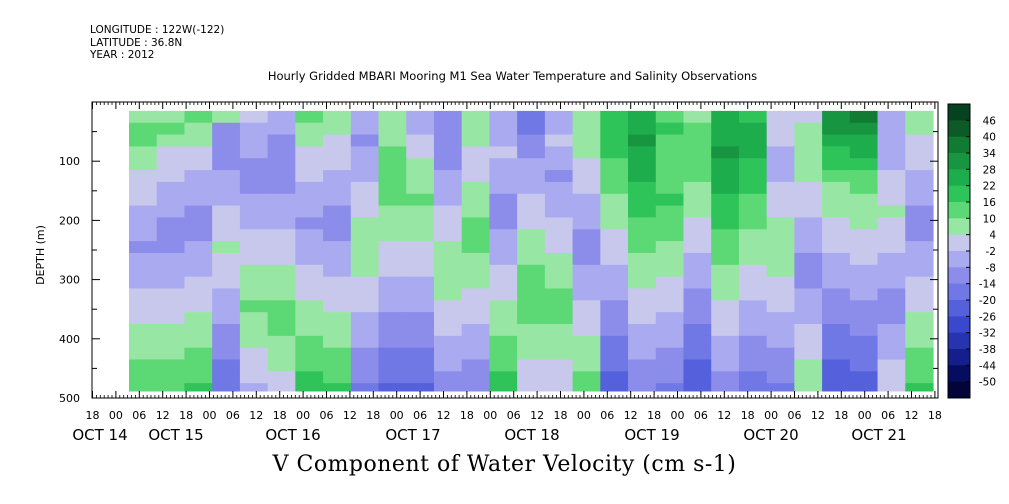 The width and height of the screenshot is (1009, 504). What do you see at coordinates (987, 383) in the screenshot?
I see `colorbar-label: -50` at bounding box center [987, 383].